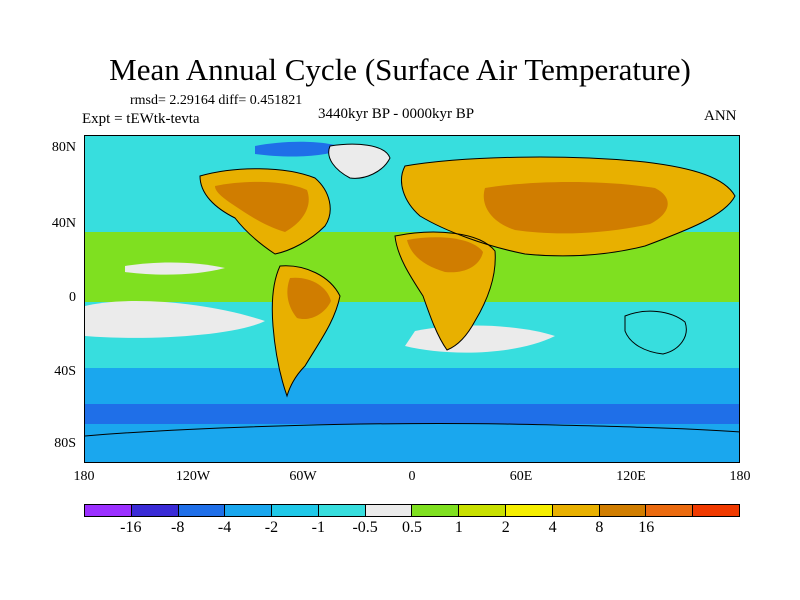 The width and height of the screenshot is (800, 600). What do you see at coordinates (412, 430) in the screenshot?
I see `coastline-antarctica` at bounding box center [412, 430].